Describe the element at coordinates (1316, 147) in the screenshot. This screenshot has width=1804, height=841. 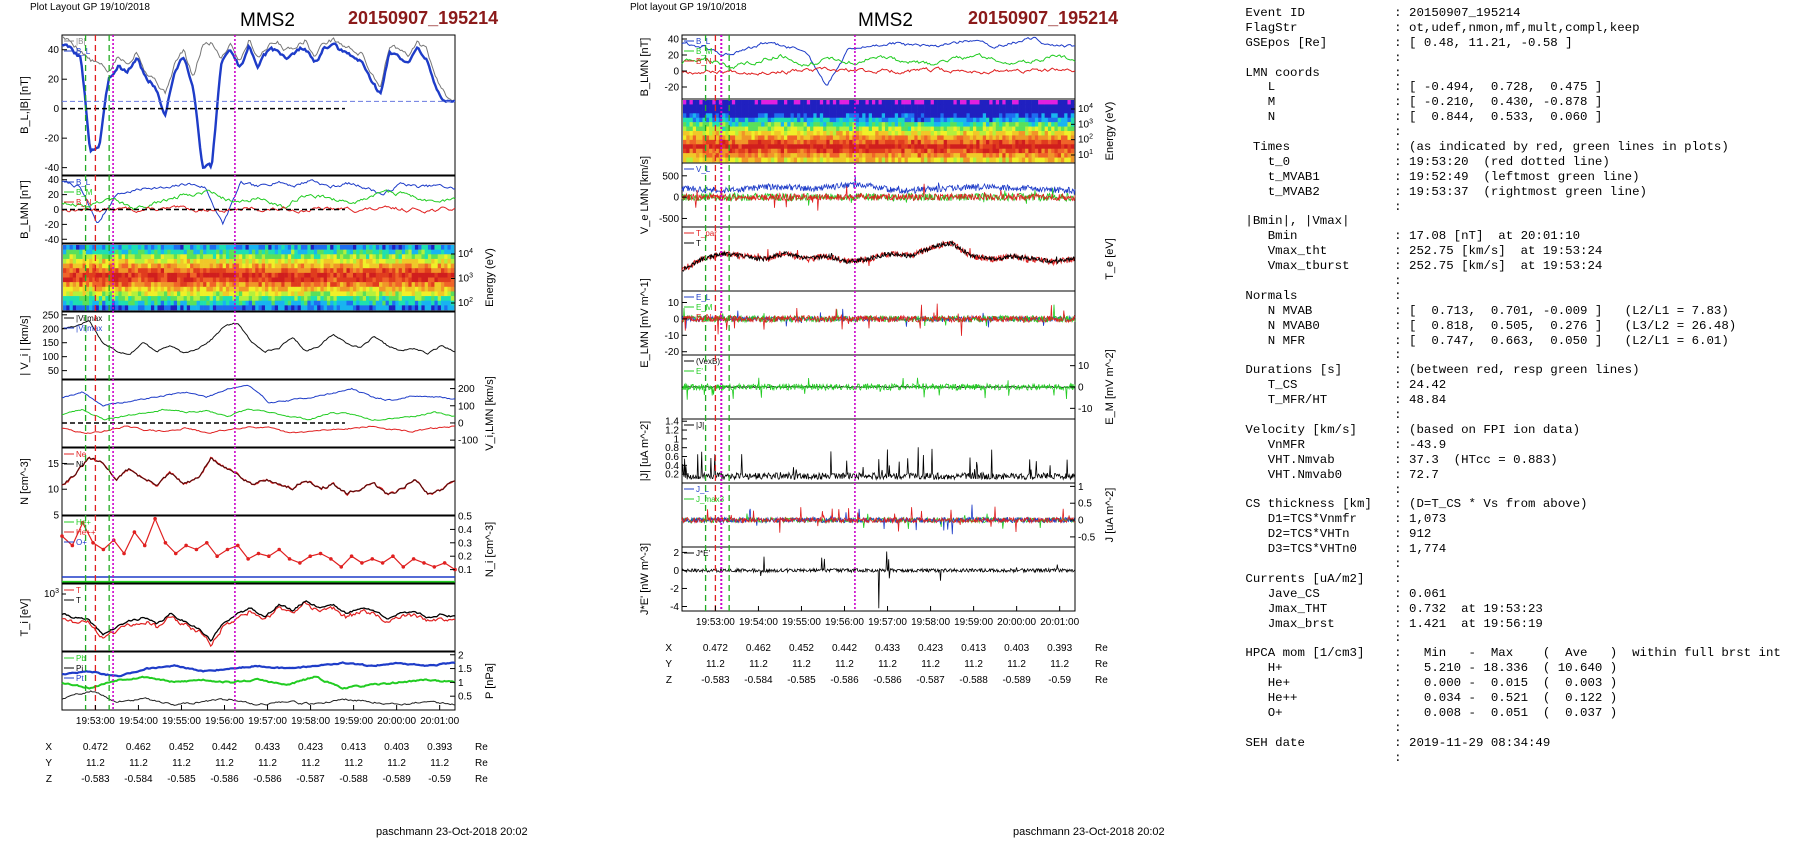
I see `info-key: Times` at that location.